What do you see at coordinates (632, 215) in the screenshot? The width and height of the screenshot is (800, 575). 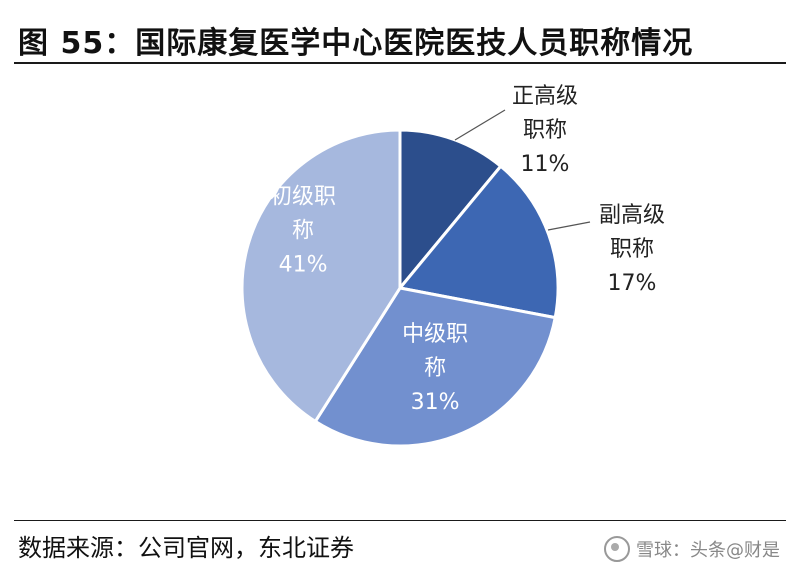 I see `slice-label: 副高级` at bounding box center [632, 215].